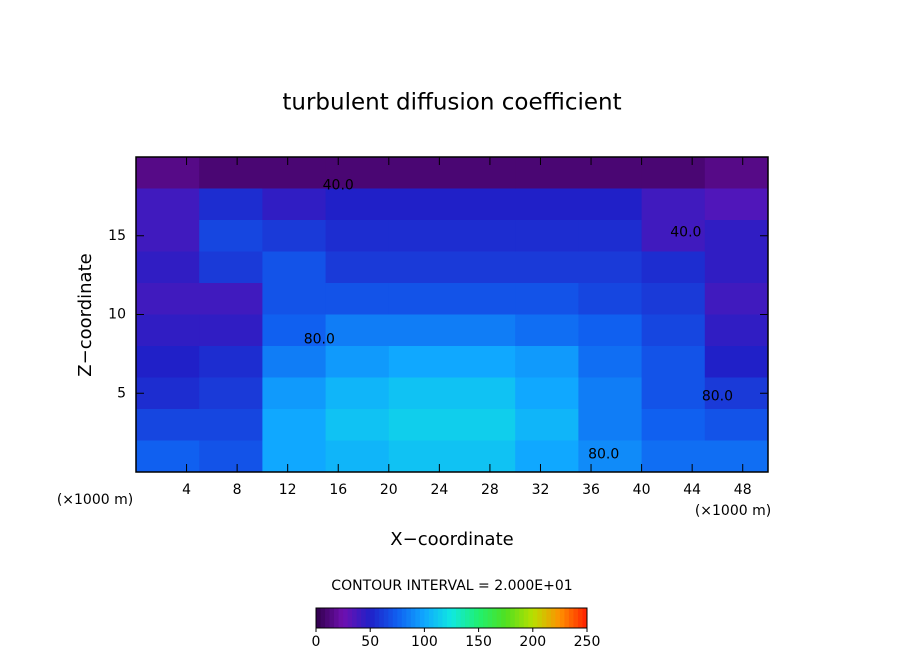  What do you see at coordinates (370, 642) in the screenshot?
I see `colorbar-tick-label: 50` at bounding box center [370, 642].